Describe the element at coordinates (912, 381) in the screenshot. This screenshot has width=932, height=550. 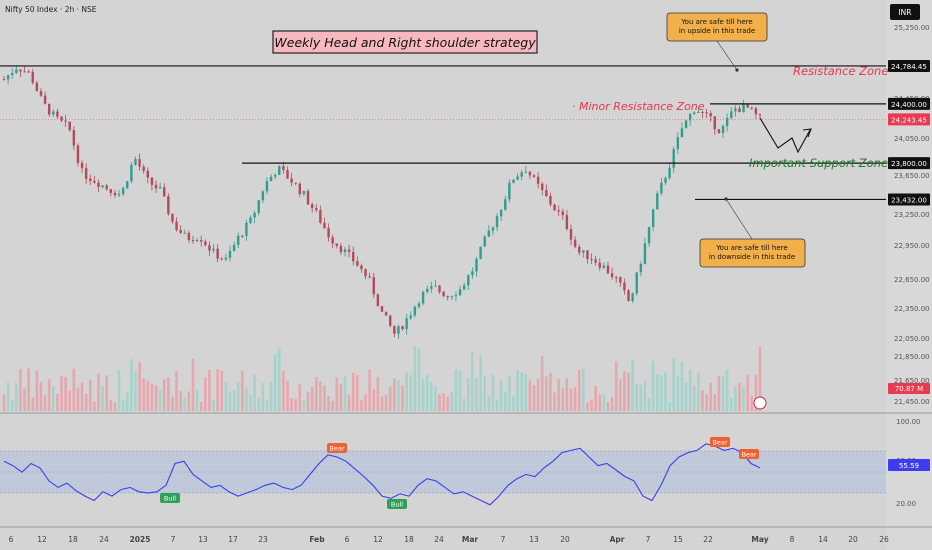
I see `y-tick-label: 21,650.00` at that location.